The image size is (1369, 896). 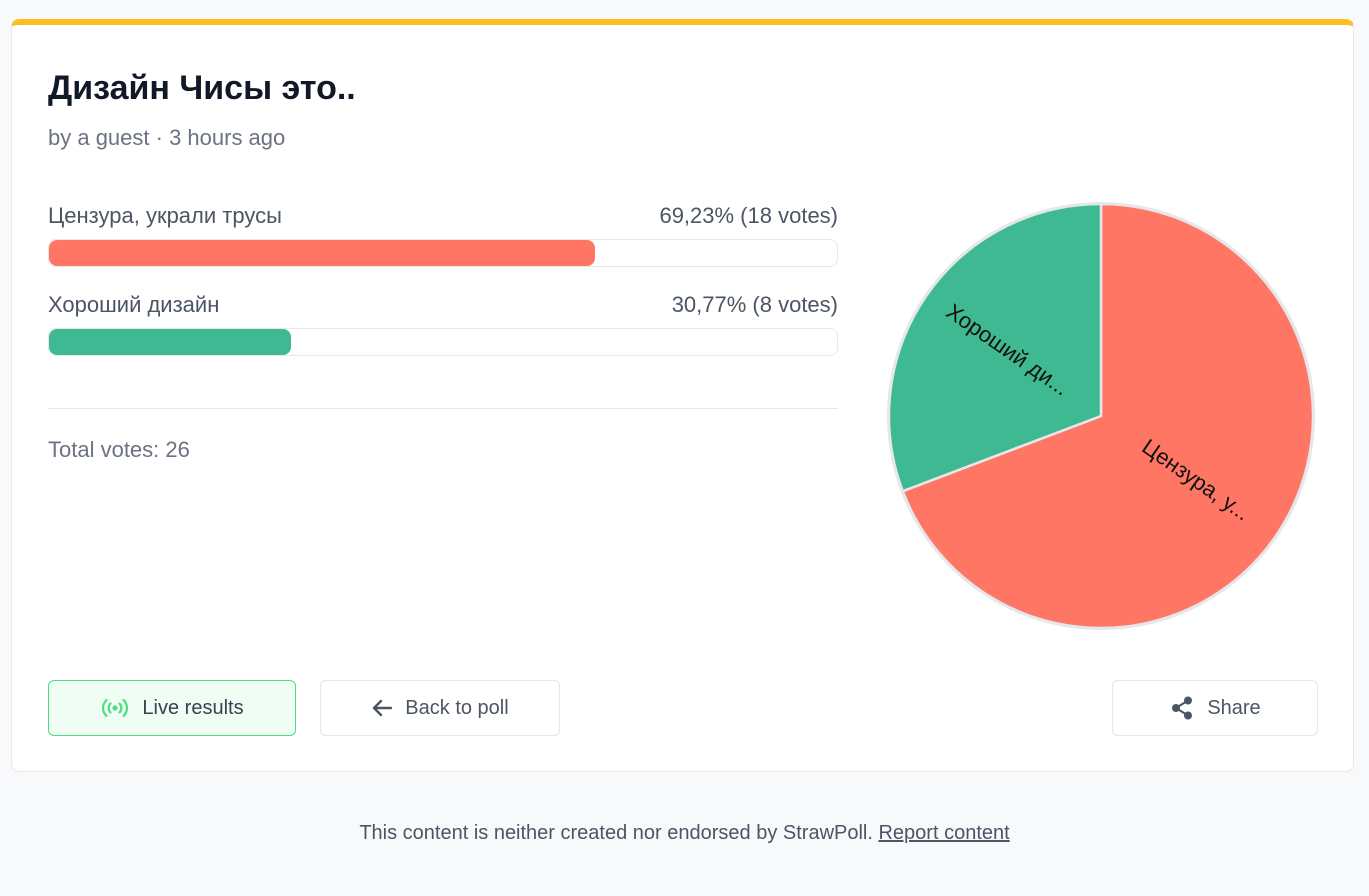 What do you see at coordinates (382, 708) in the screenshot?
I see `arrow-left-icon` at bounding box center [382, 708].